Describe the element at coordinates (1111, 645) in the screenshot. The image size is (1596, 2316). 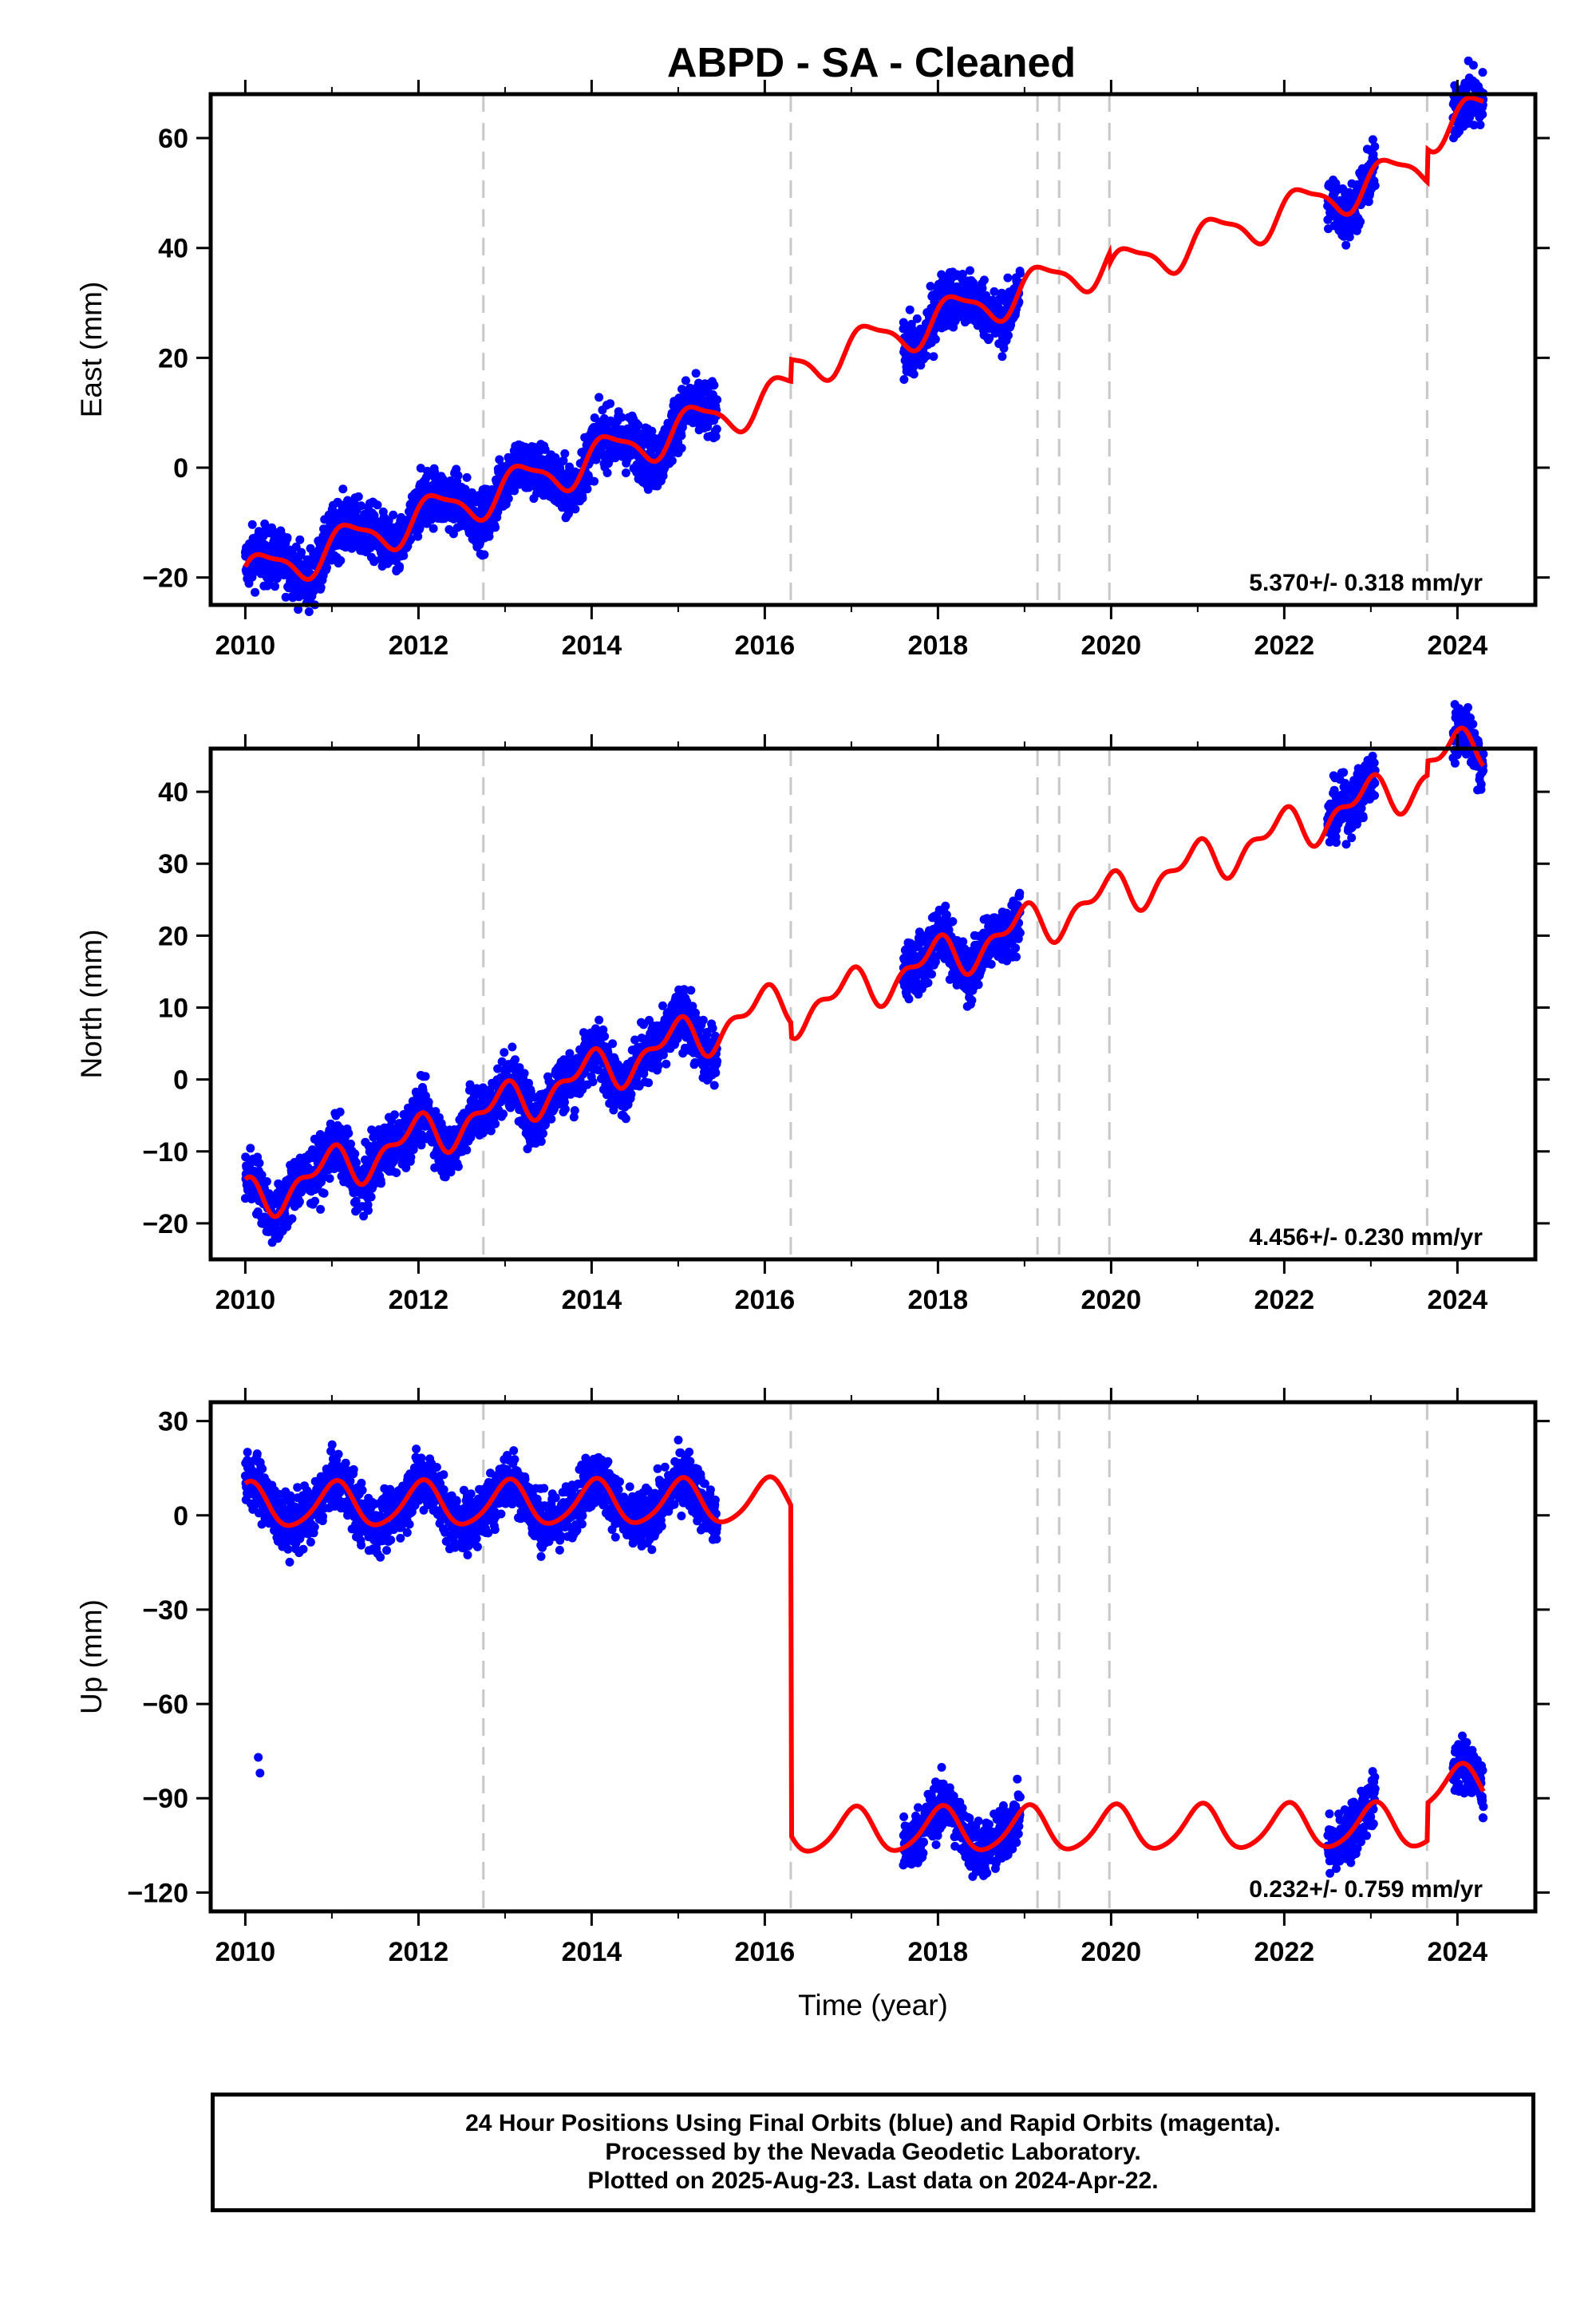
I see `x-tick-label: 2020` at that location.